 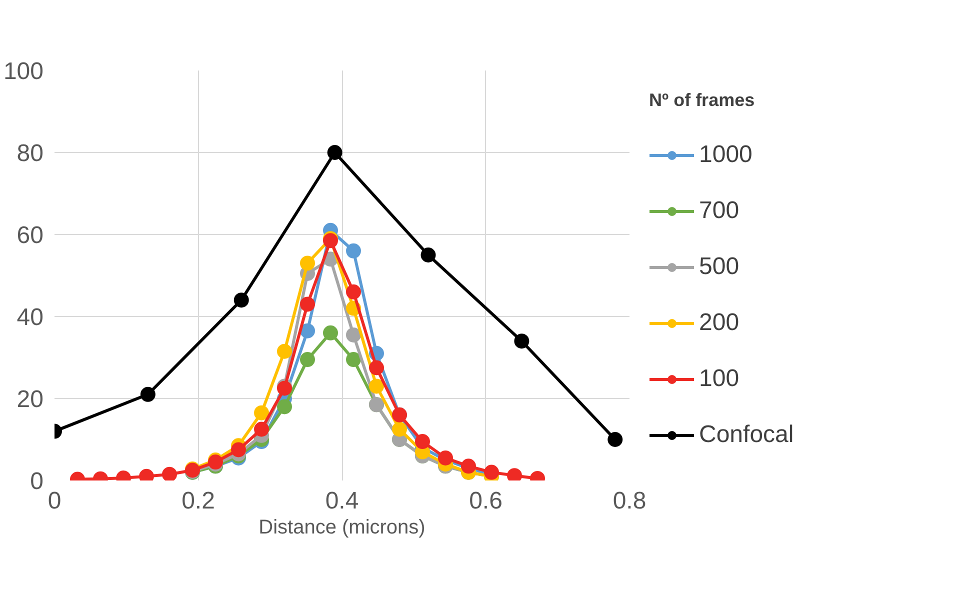 I want to click on x-tick-label: 0.6, so click(x=485, y=501).